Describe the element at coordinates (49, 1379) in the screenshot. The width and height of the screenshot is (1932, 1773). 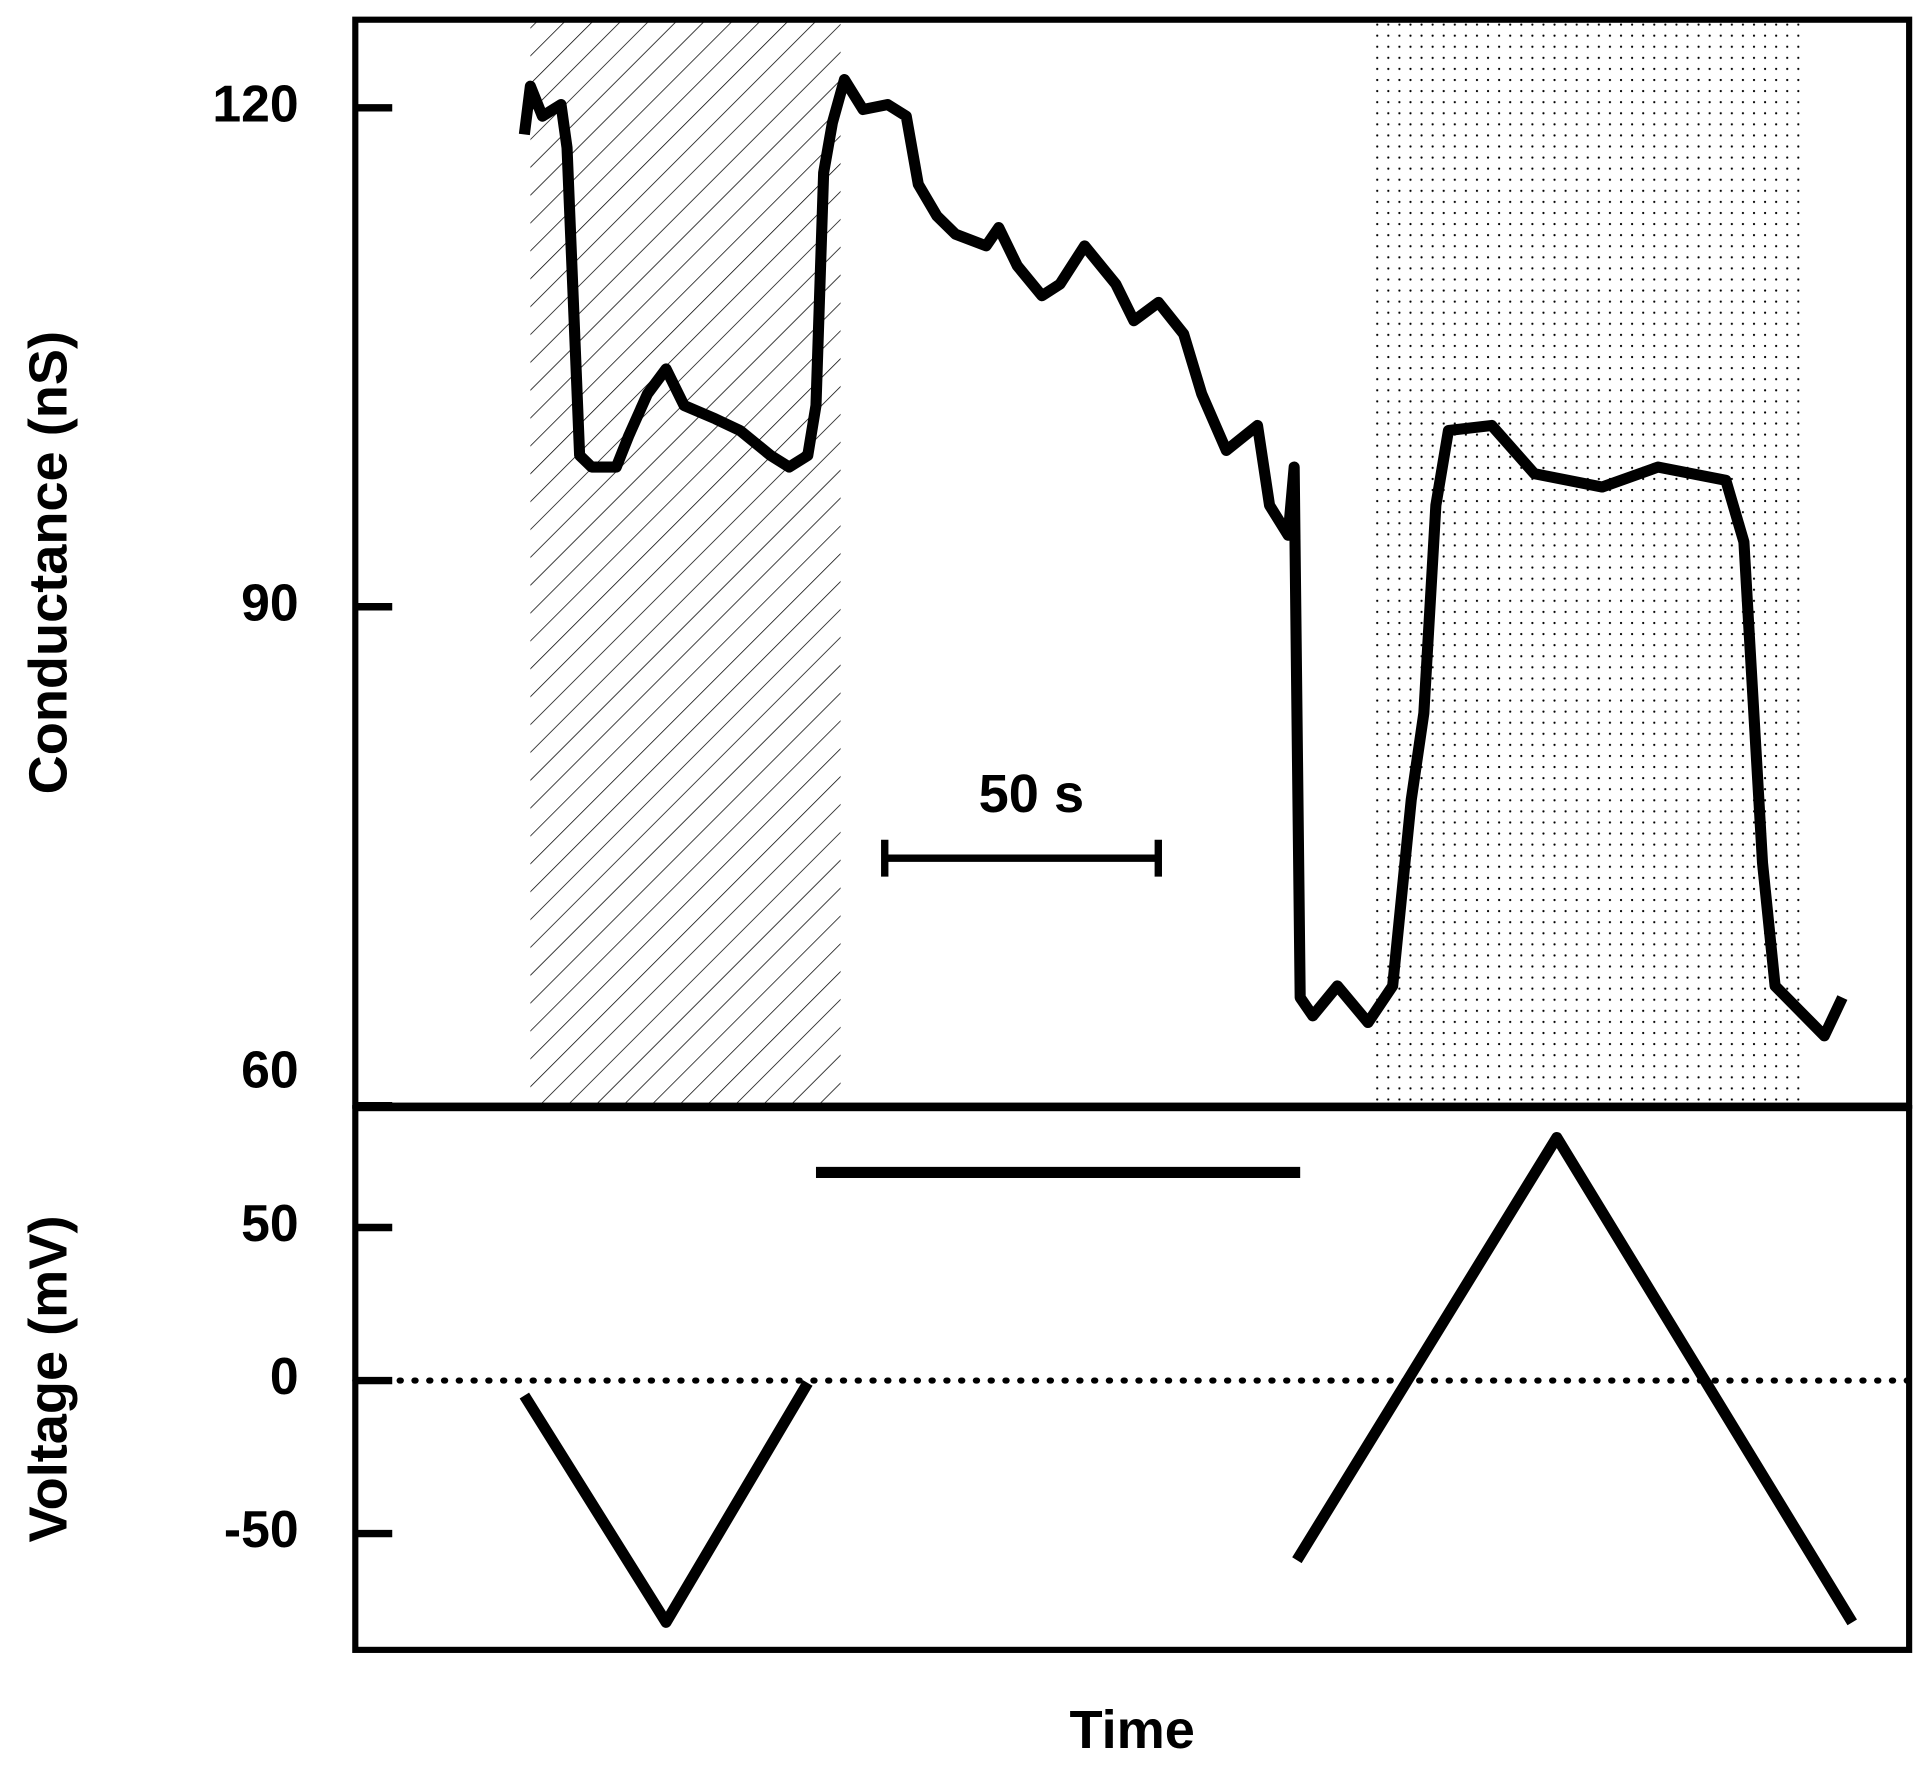
I see `y-axis-label: Voltage (mV)` at that location.